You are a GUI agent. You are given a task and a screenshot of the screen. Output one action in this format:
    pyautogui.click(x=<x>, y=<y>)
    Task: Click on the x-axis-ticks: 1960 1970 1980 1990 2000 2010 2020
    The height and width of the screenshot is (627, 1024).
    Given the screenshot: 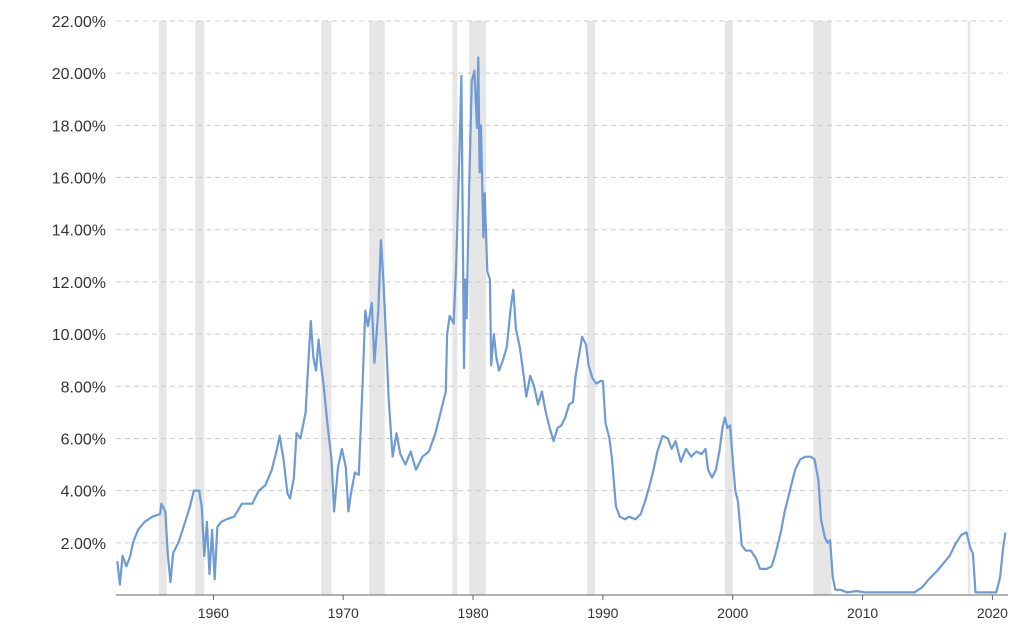 What is the action you would take?
    pyautogui.click(x=603, y=608)
    